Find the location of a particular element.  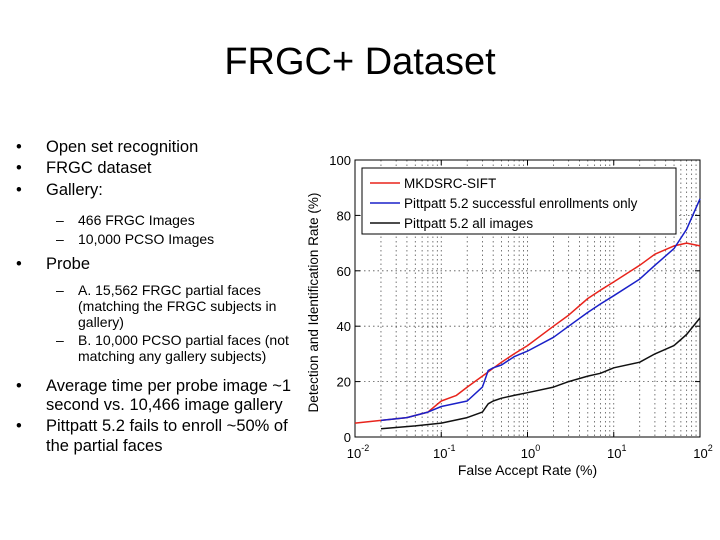

x-tick-label: 10⁰ is located at coordinates (530, 452).